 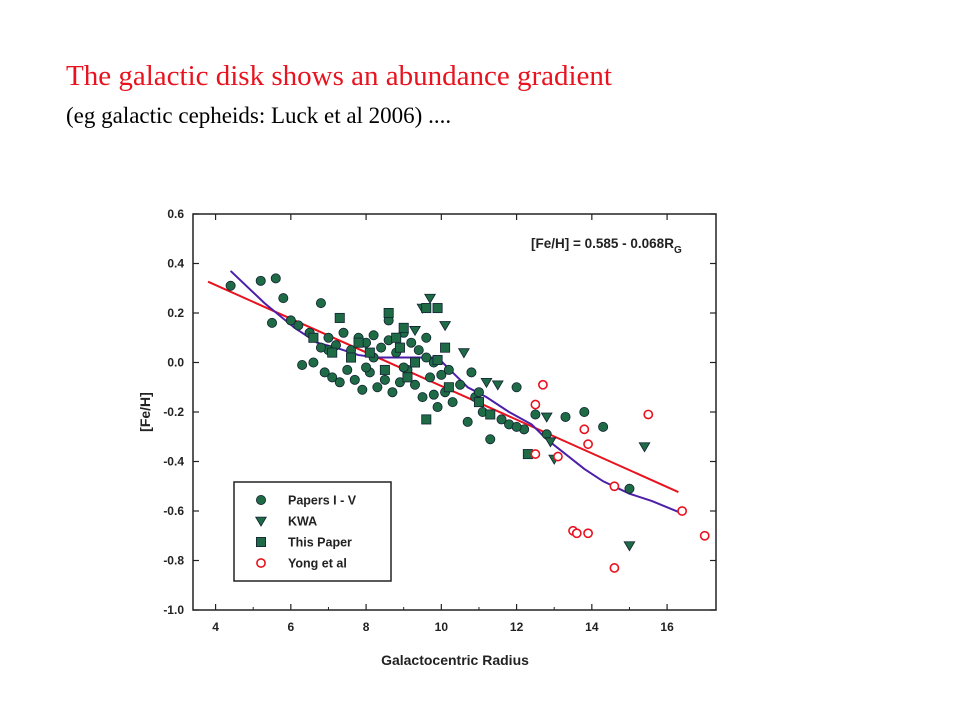 I want to click on x-tick-label: 12, so click(x=517, y=627).